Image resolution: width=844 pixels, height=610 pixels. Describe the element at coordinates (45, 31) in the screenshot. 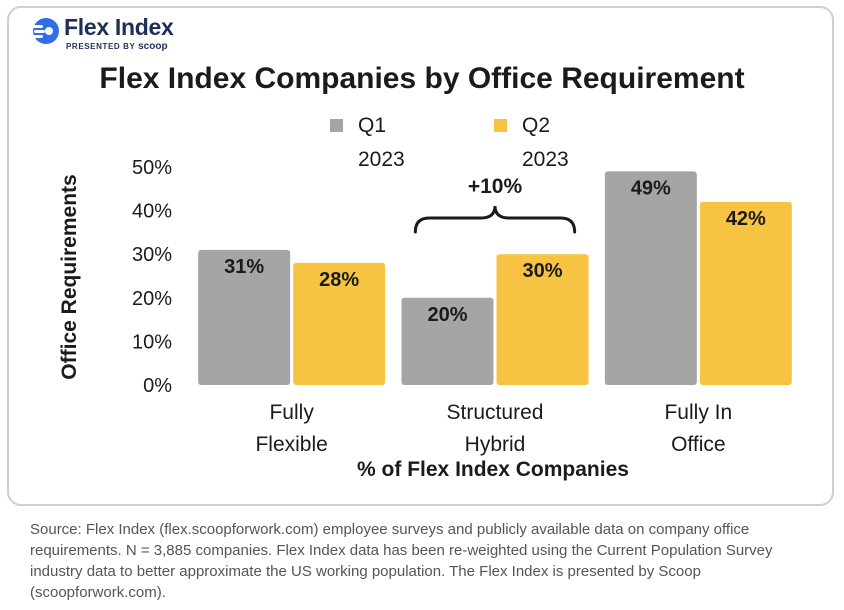

I see `flex-index-logo-icon` at that location.